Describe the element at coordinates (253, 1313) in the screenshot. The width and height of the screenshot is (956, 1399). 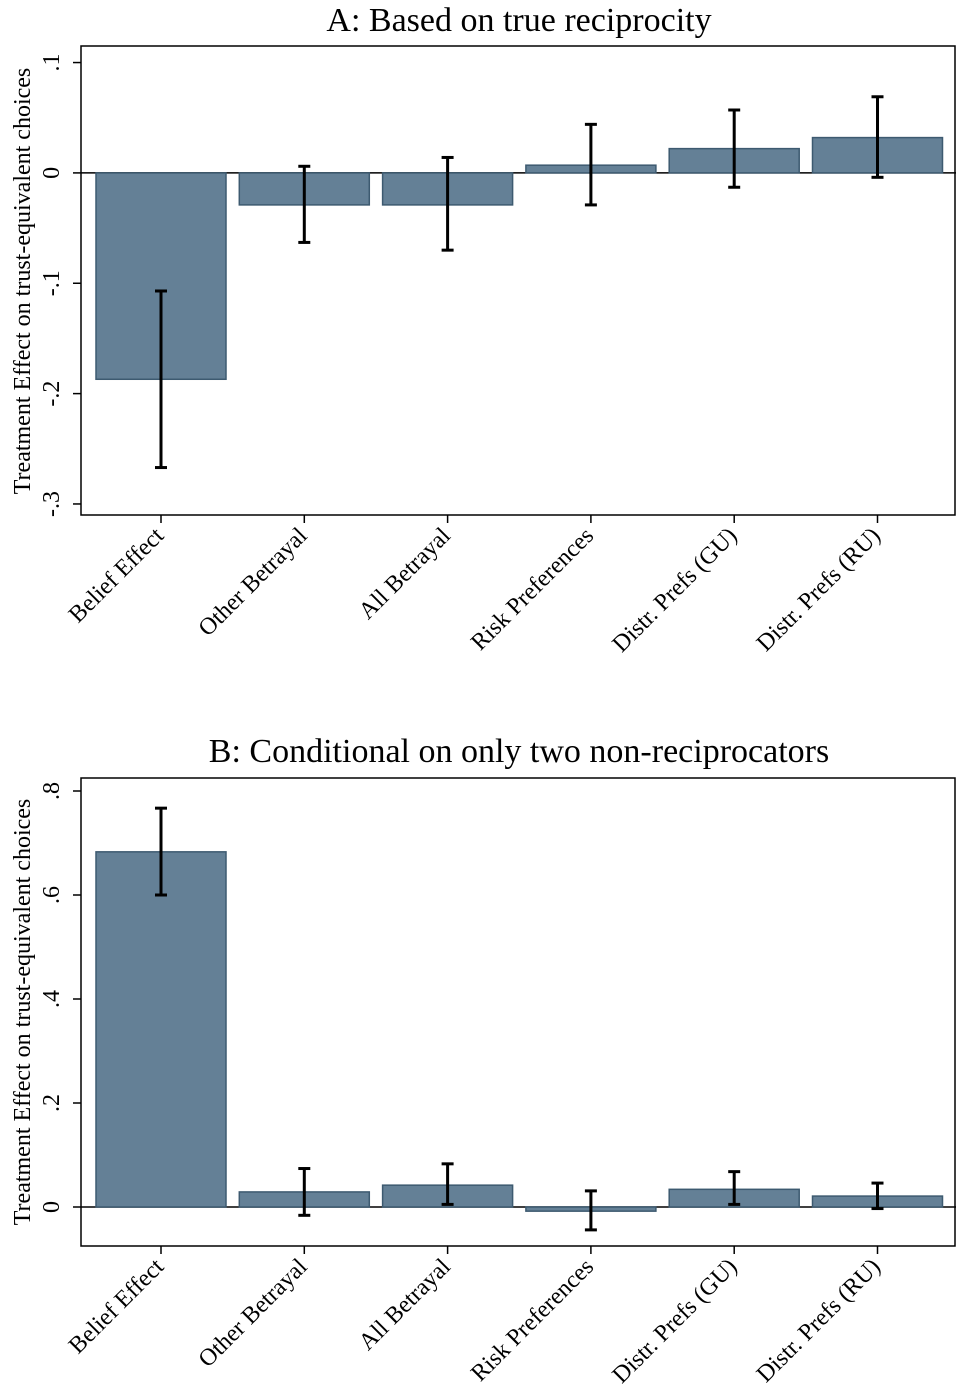
I see `panel-b-category-label: Other Betrayal` at that location.